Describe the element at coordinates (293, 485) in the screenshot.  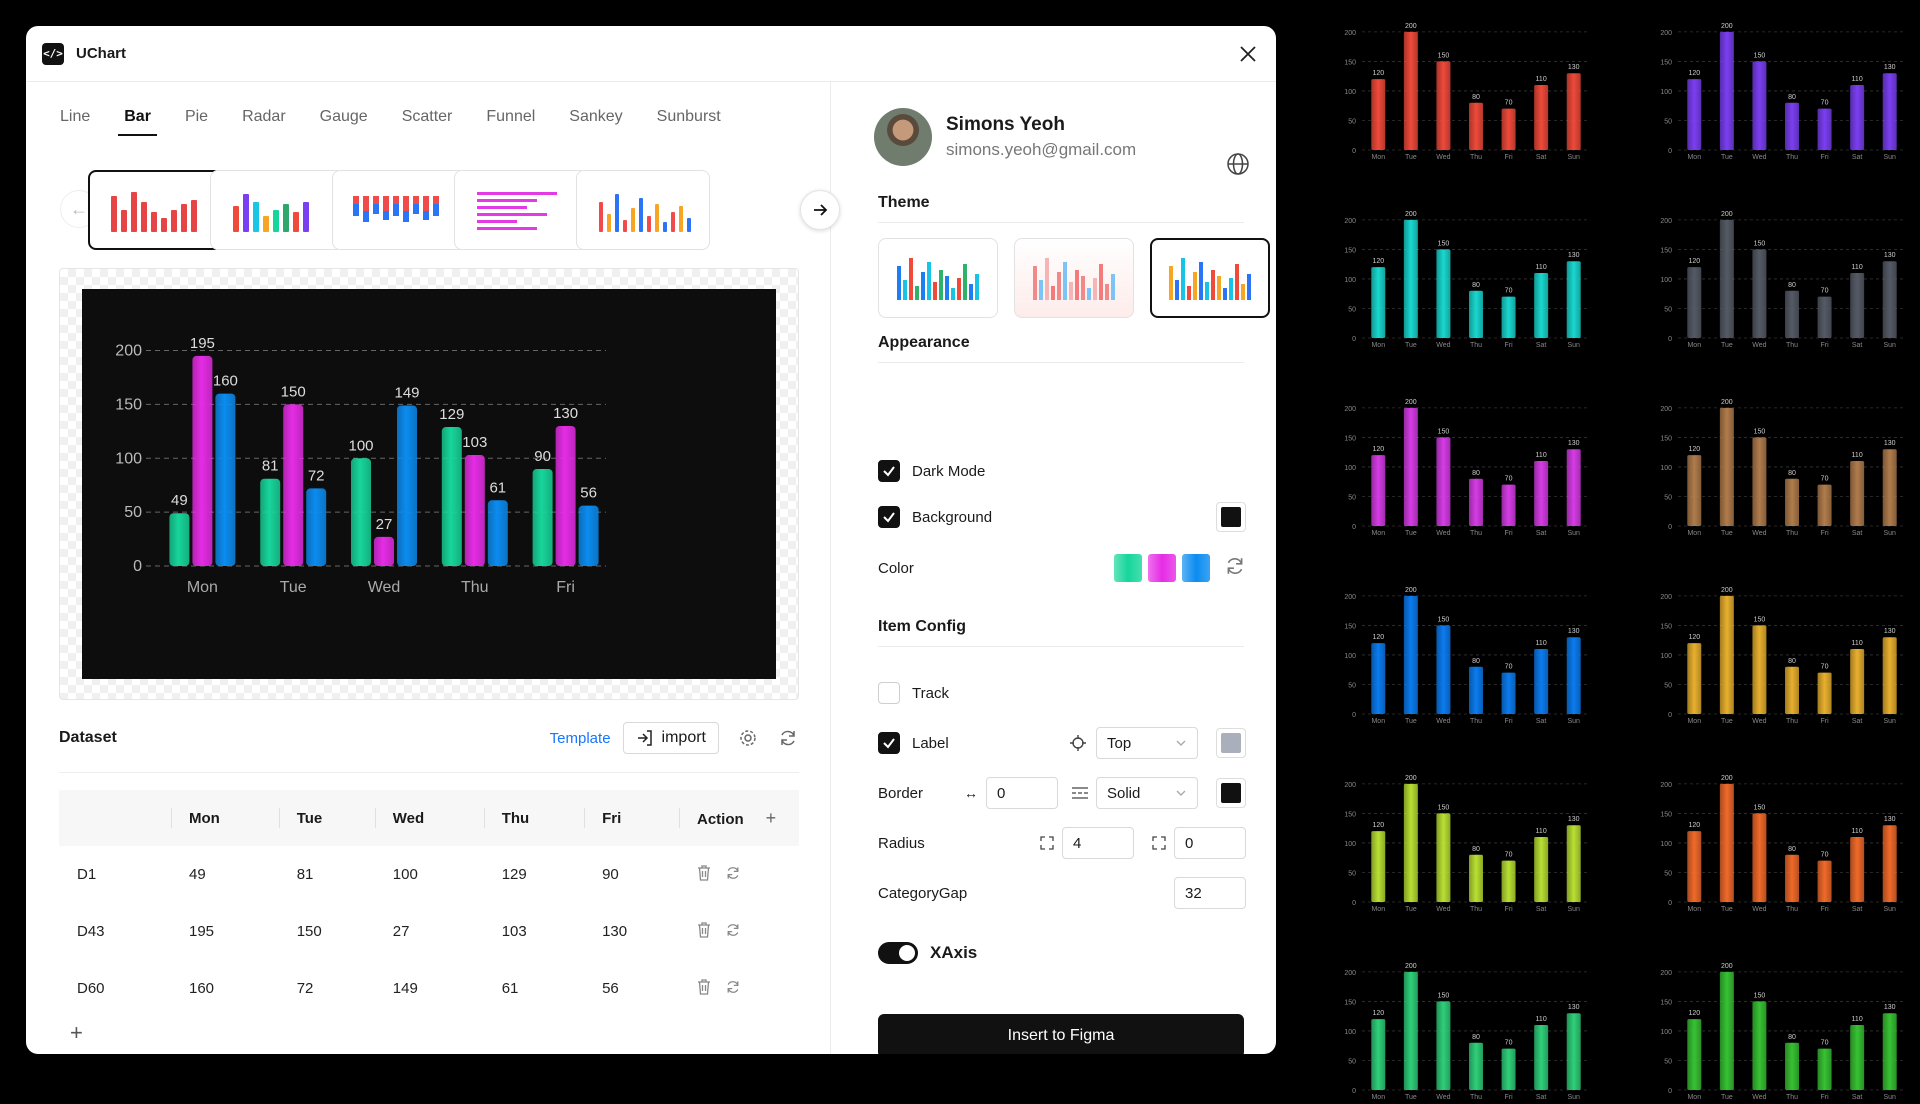
I see `bar-d43-tue` at that location.